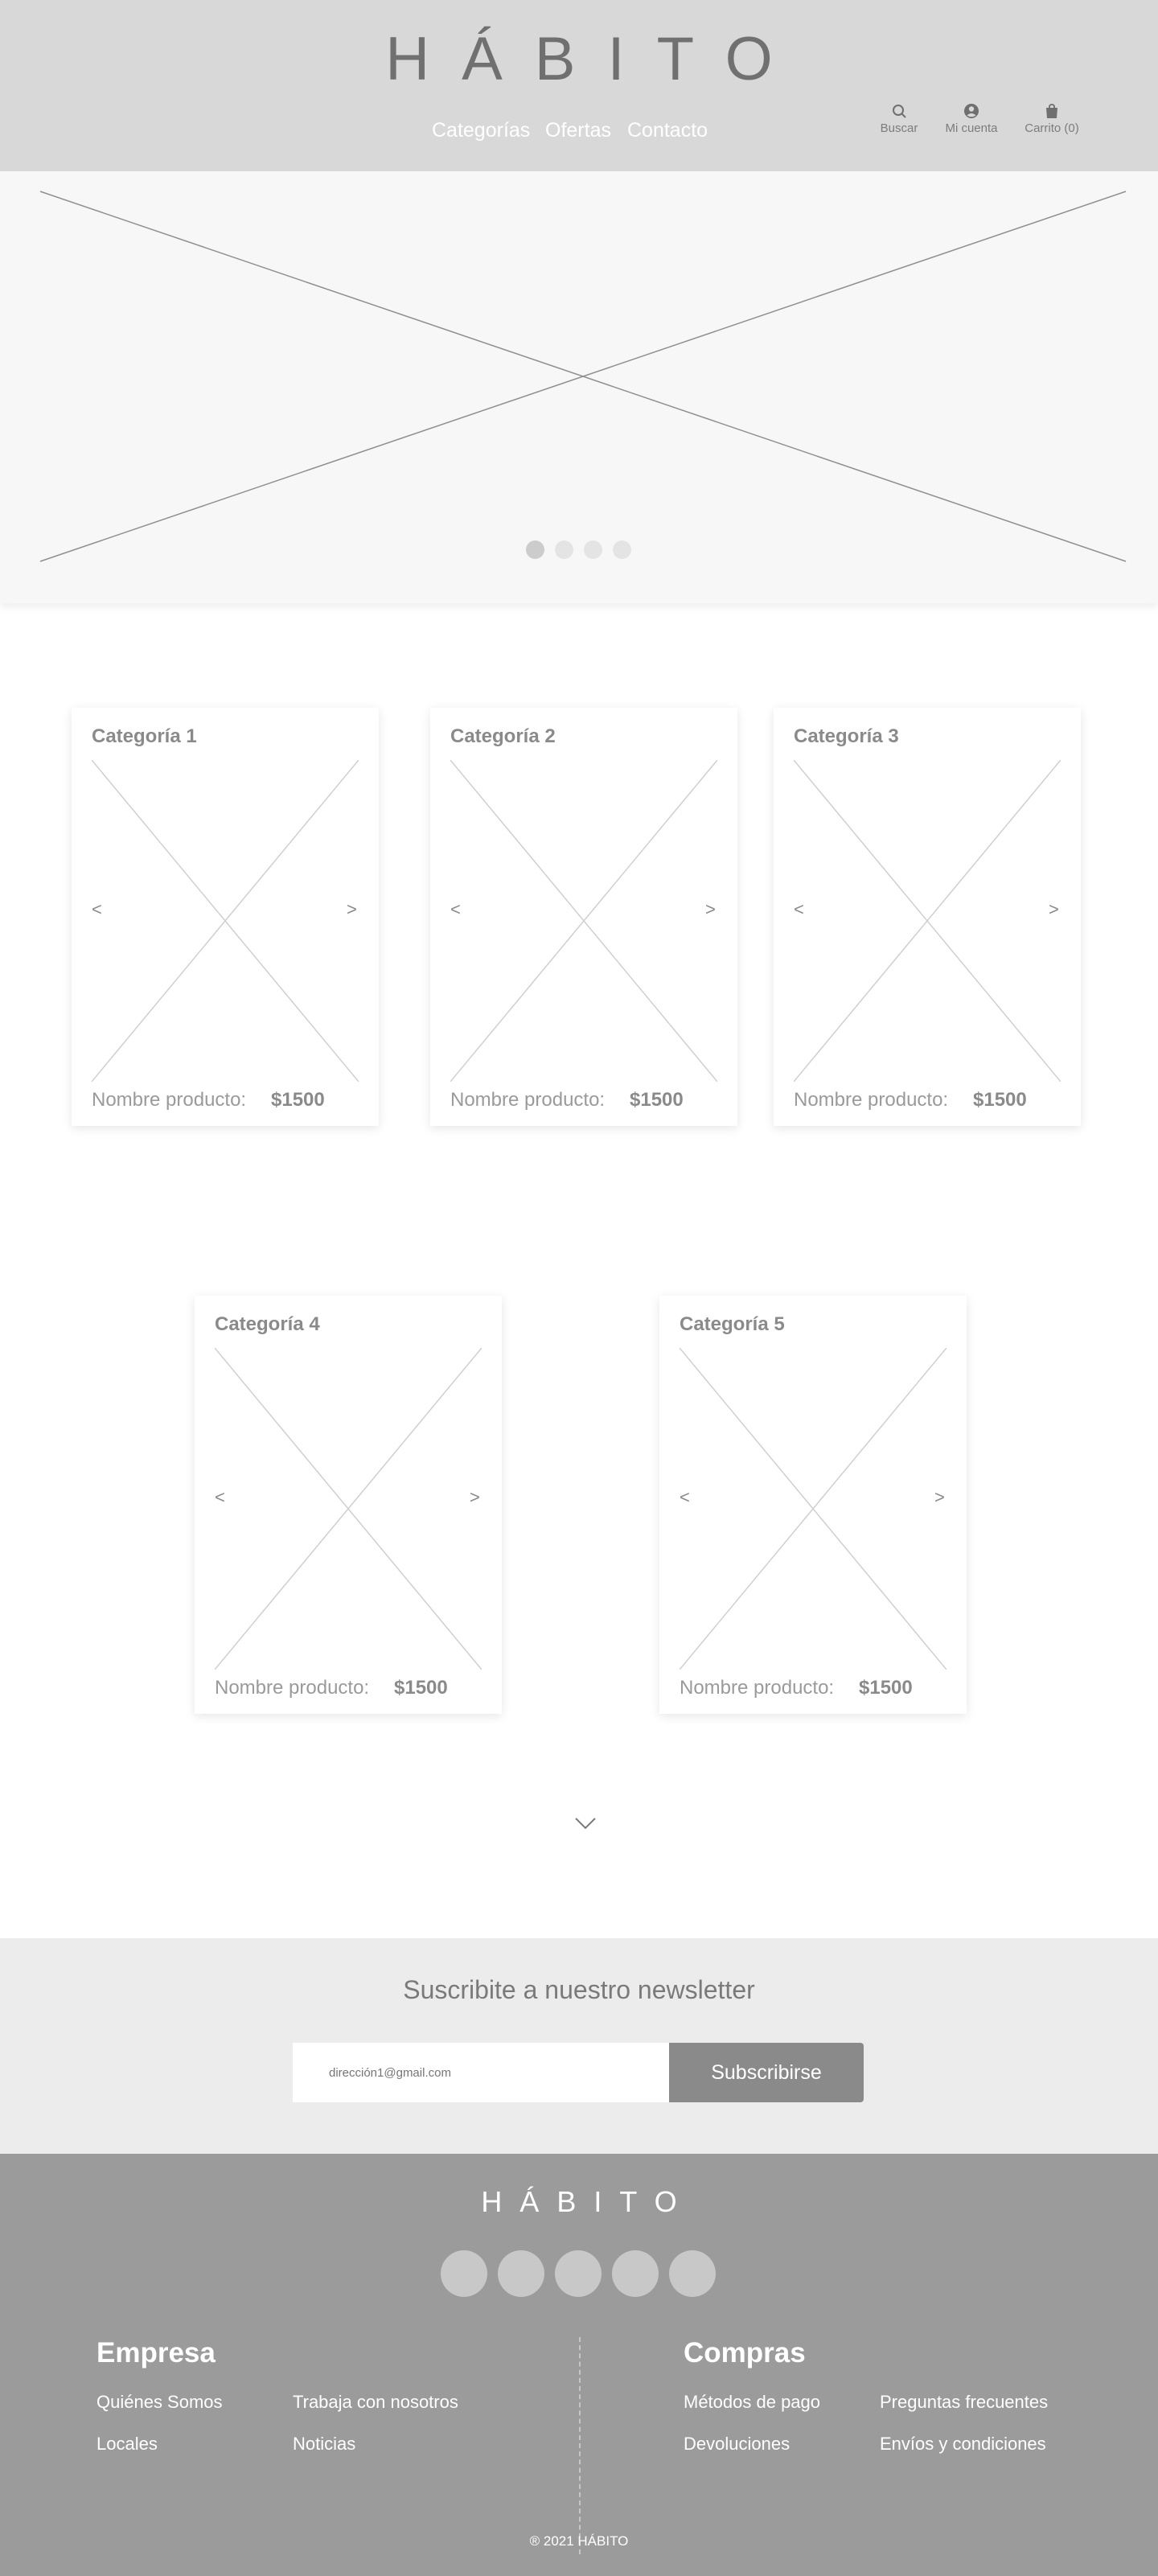 The height and width of the screenshot is (2576, 1158). Describe the element at coordinates (375, 2402) in the screenshot. I see `footer-link-trabaja: Trabaja con nosotros` at that location.